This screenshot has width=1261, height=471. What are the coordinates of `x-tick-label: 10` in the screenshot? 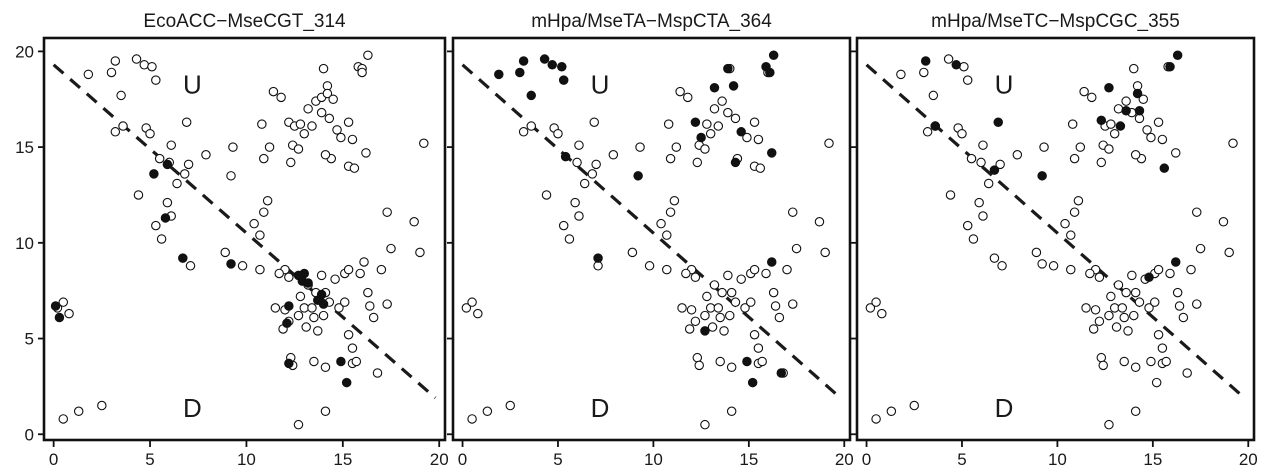 It's located at (1057, 459).